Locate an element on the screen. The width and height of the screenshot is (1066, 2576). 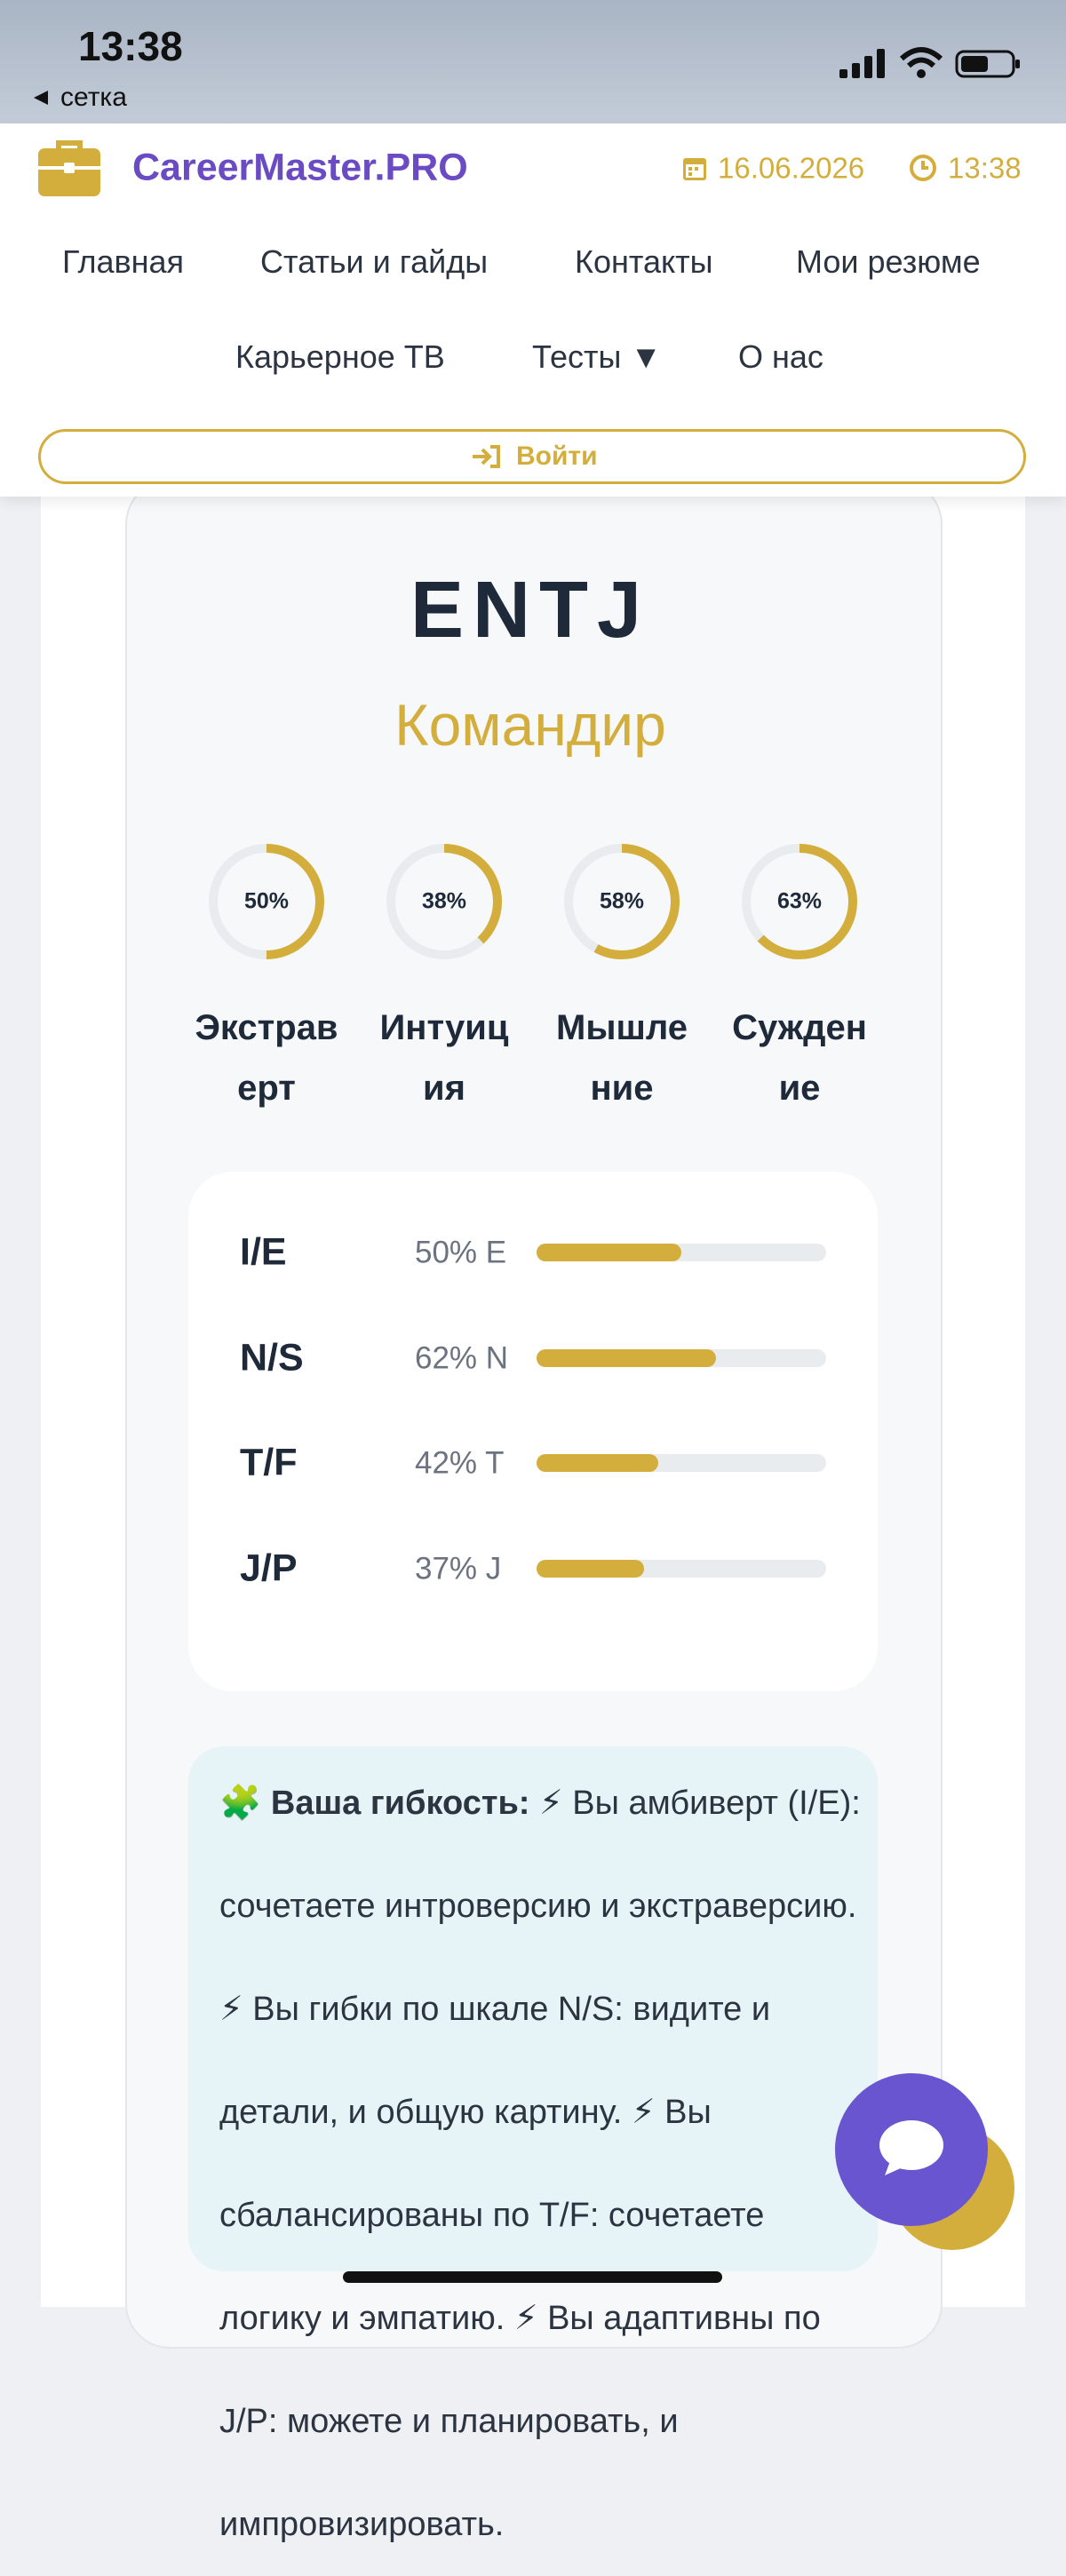
home-indicator is located at coordinates (532, 2277).